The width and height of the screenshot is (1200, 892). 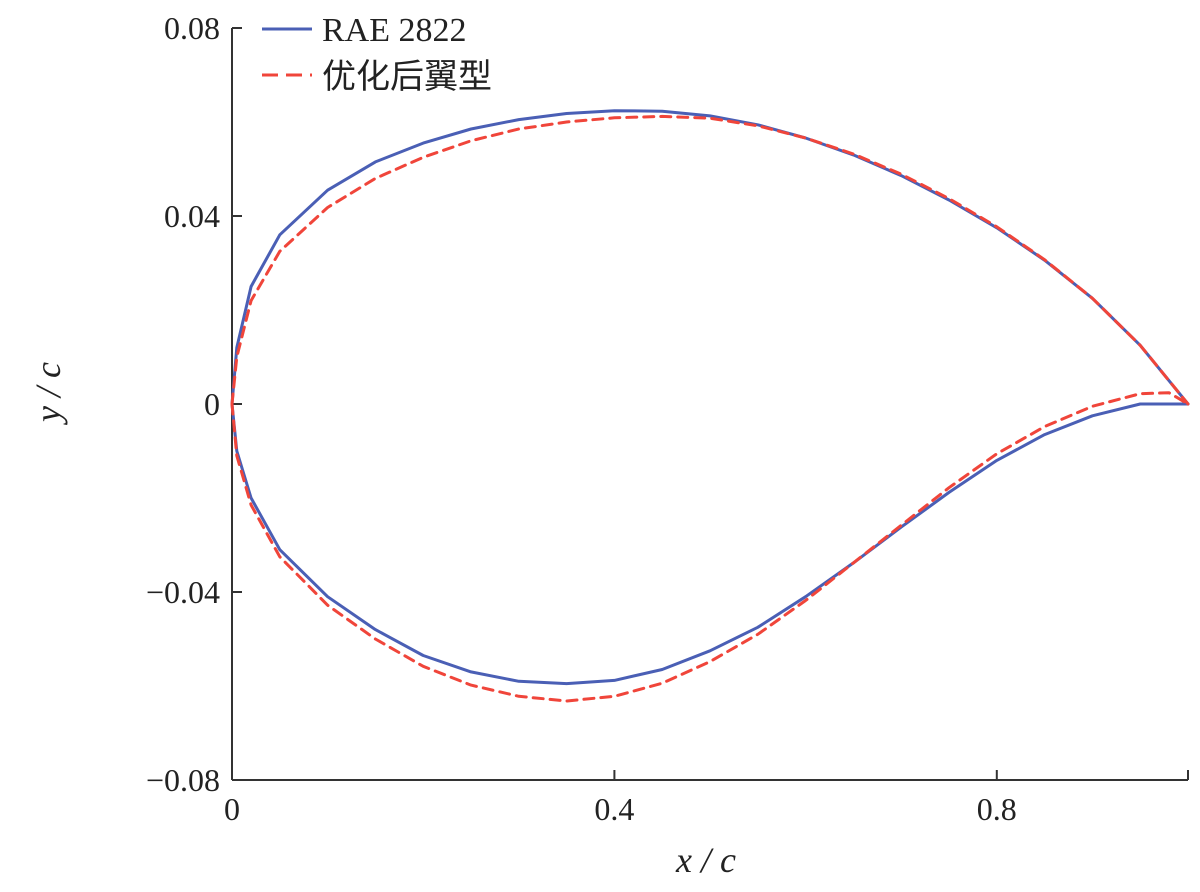 I want to click on legend-label-rae2822: RAE 2822, so click(x=394, y=30).